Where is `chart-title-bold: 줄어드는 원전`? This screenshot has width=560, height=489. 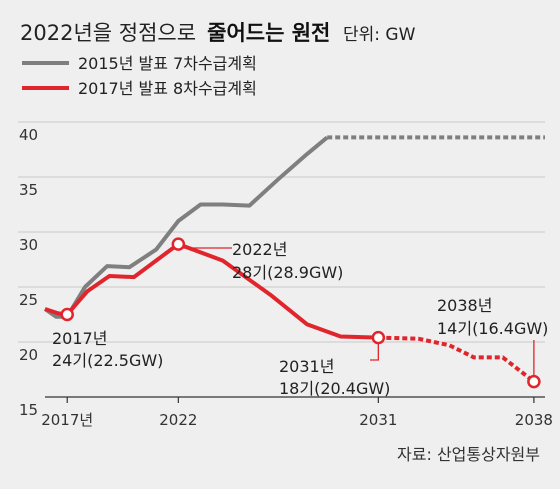 chart-title-bold: 줄어드는 원전 is located at coordinates (268, 33).